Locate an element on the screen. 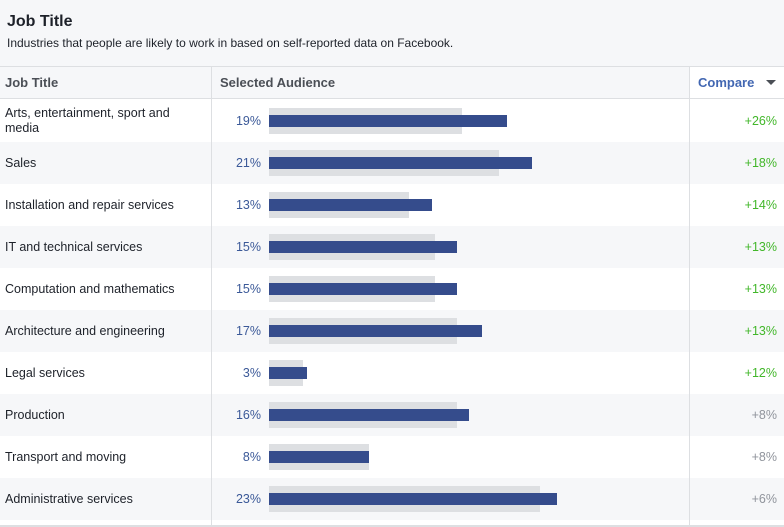 Image resolution: width=784 pixels, height=527 pixels. job-title-label: Computation and mathematics is located at coordinates (90, 288).